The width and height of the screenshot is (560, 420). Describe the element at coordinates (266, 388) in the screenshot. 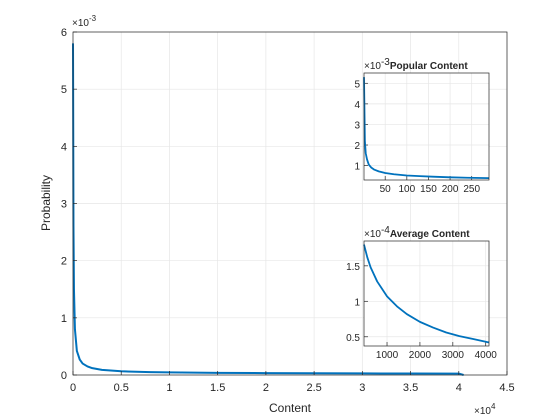

I see `x-tick-label: 2` at that location.